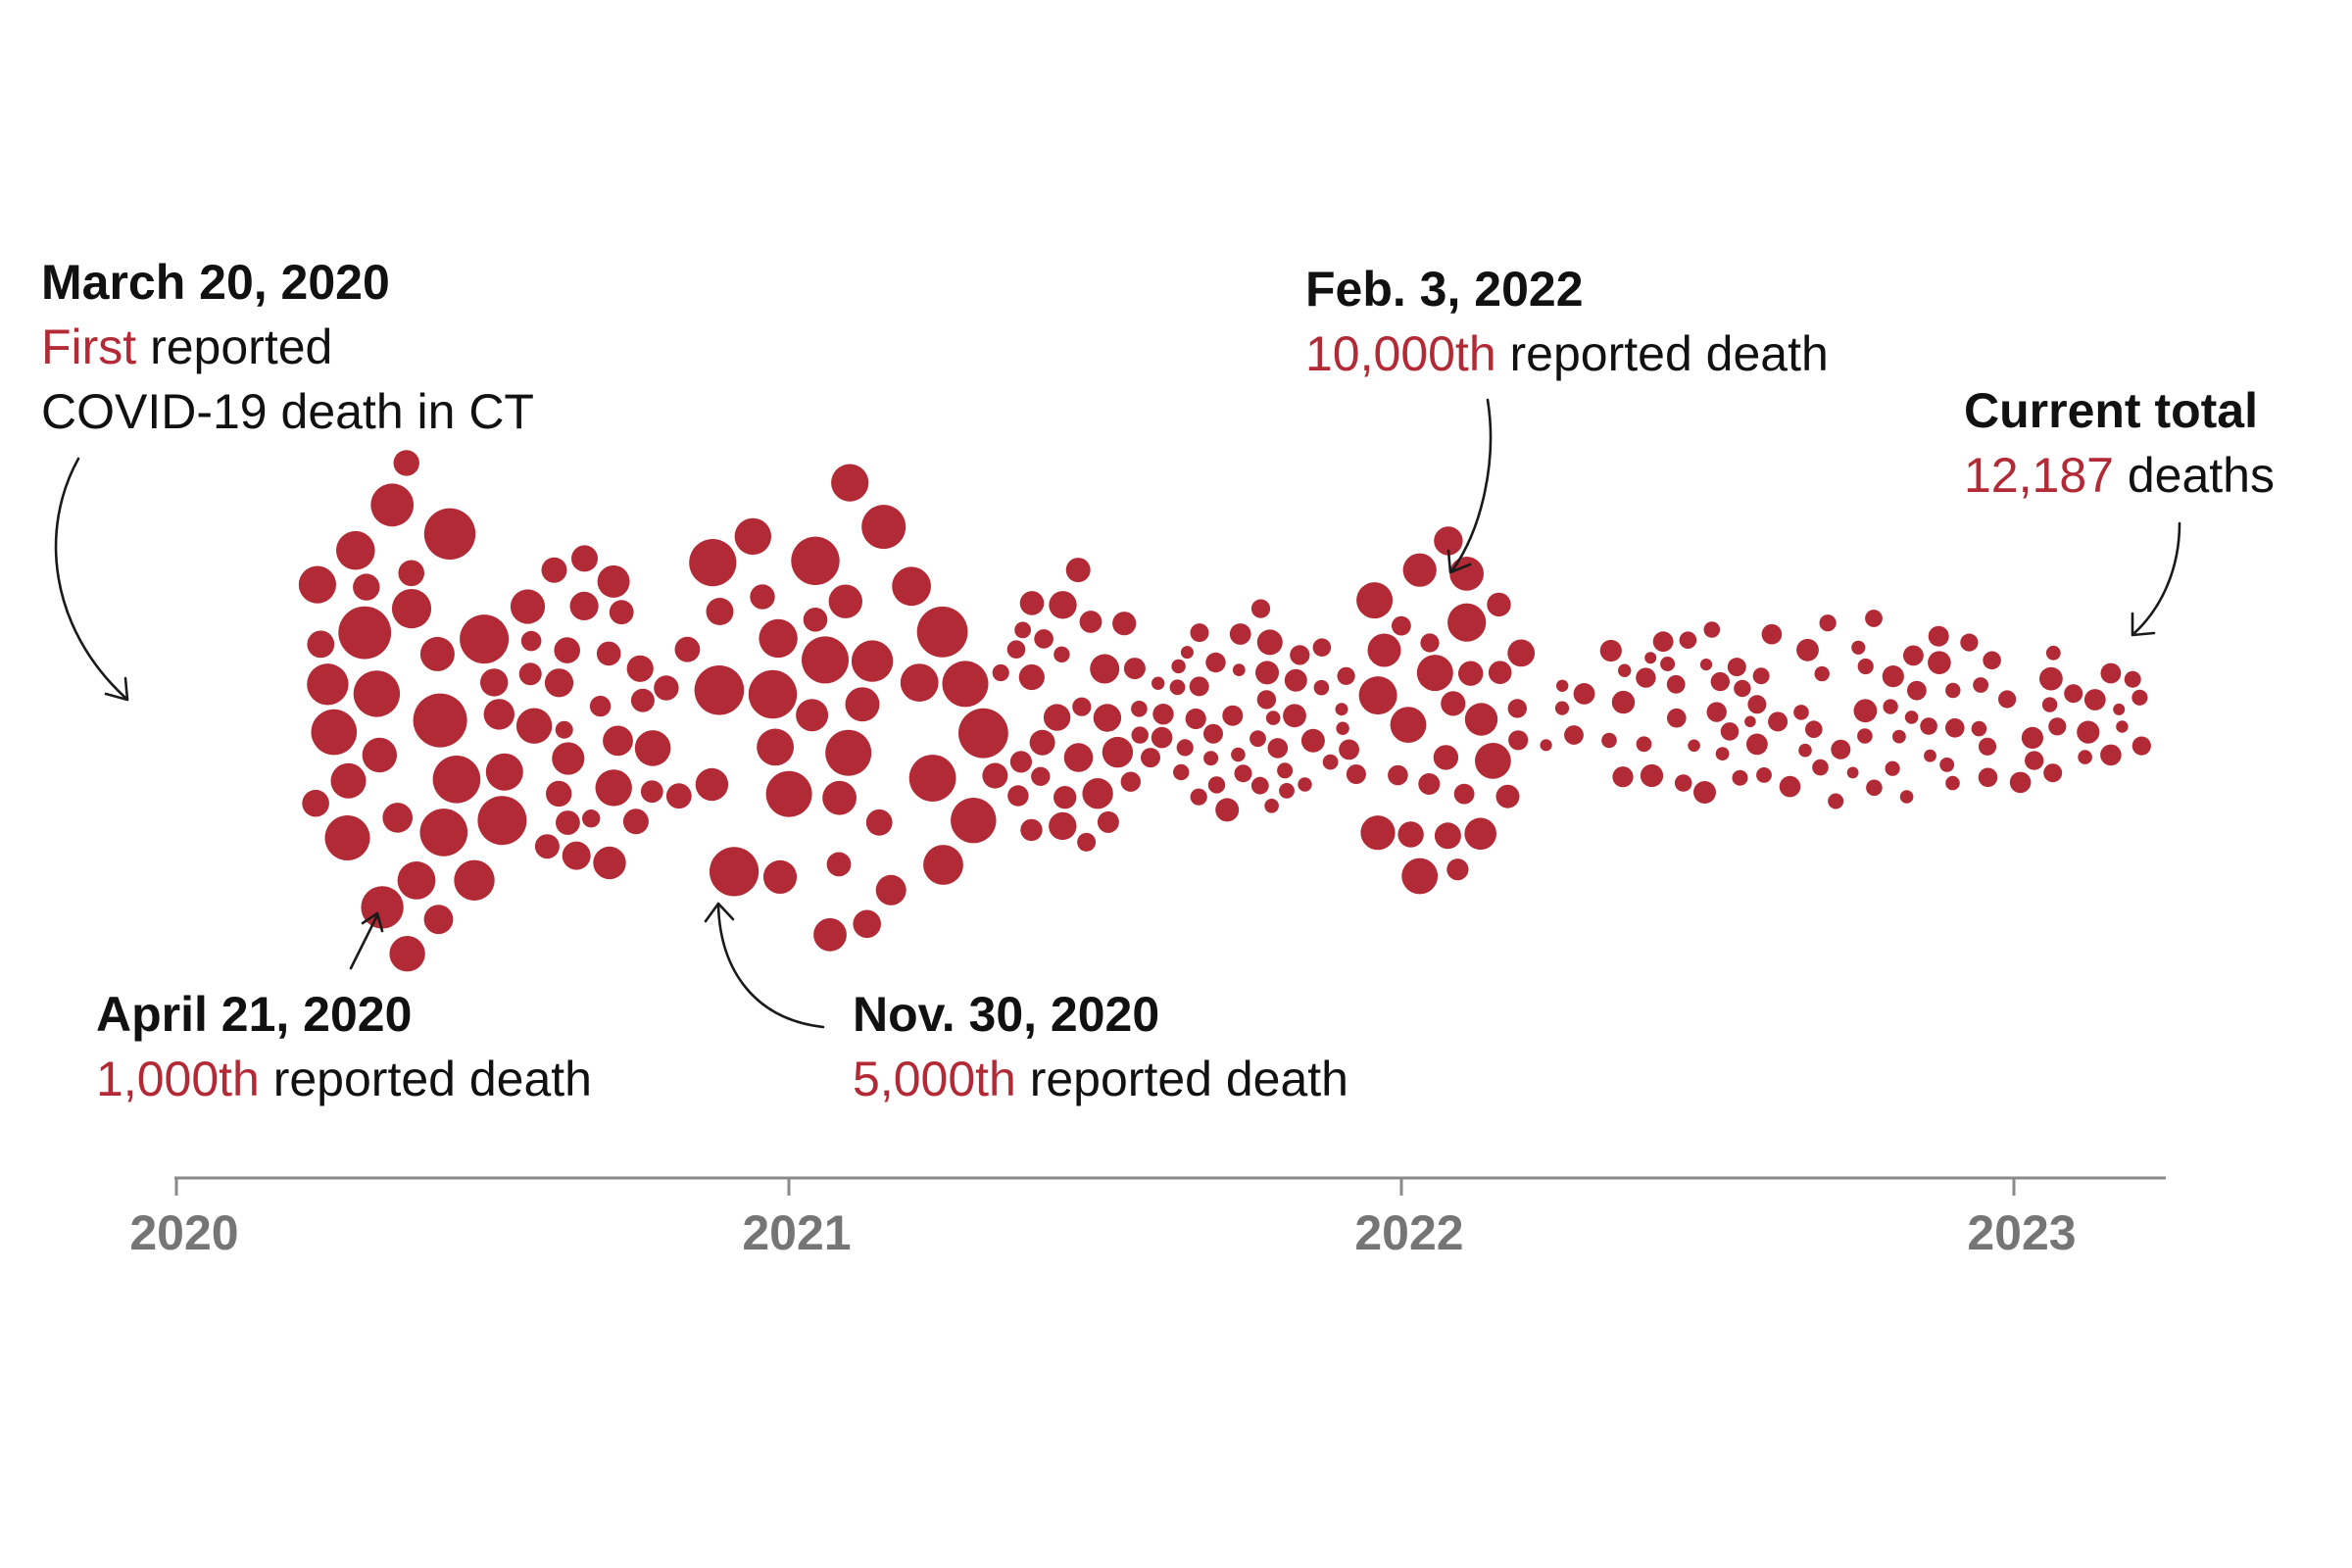 The height and width of the screenshot is (1568, 2352). I want to click on x-tick-label-2022: 2022, so click(1408, 1232).